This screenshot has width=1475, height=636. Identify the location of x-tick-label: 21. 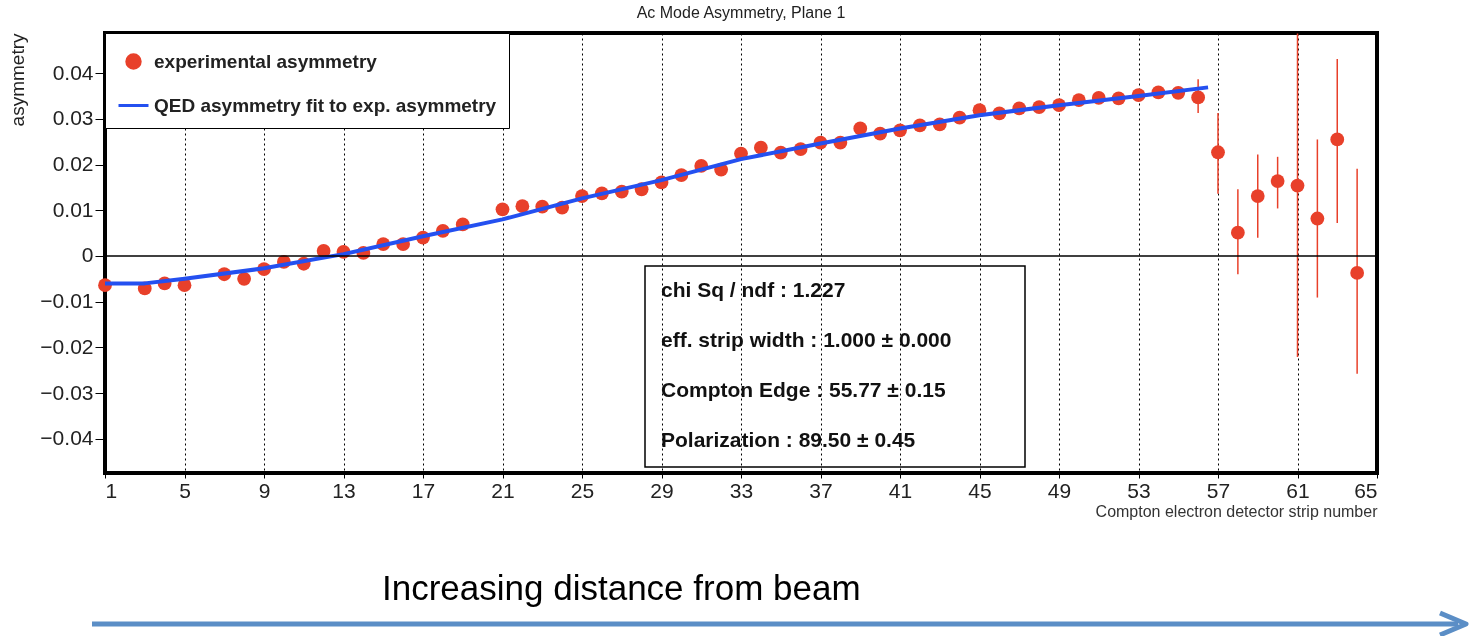
(503, 490).